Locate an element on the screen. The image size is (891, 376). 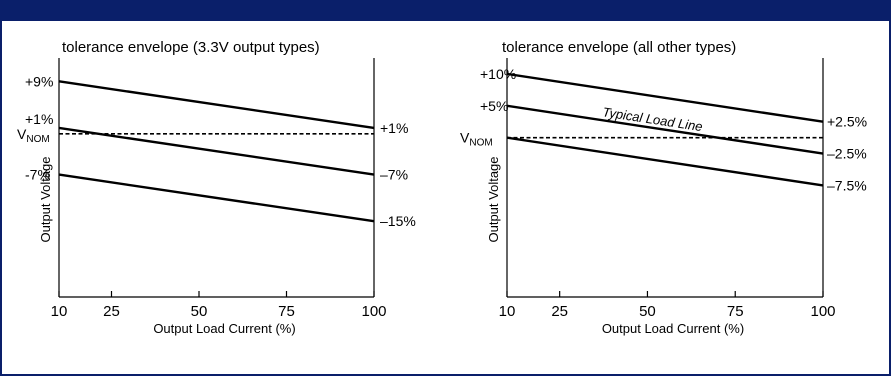
left-value-label: +10% is located at coordinates (498, 74).